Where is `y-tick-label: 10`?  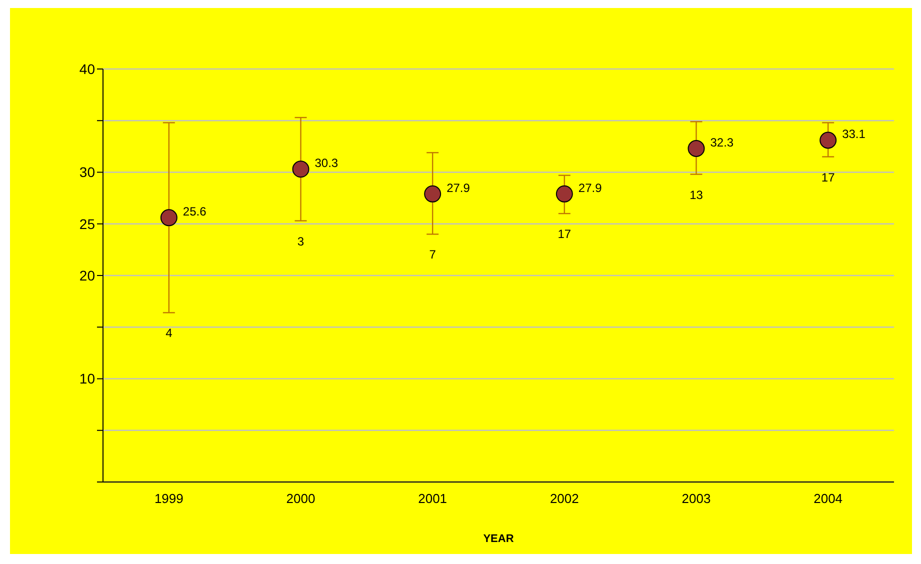 y-tick-label: 10 is located at coordinates (87, 378).